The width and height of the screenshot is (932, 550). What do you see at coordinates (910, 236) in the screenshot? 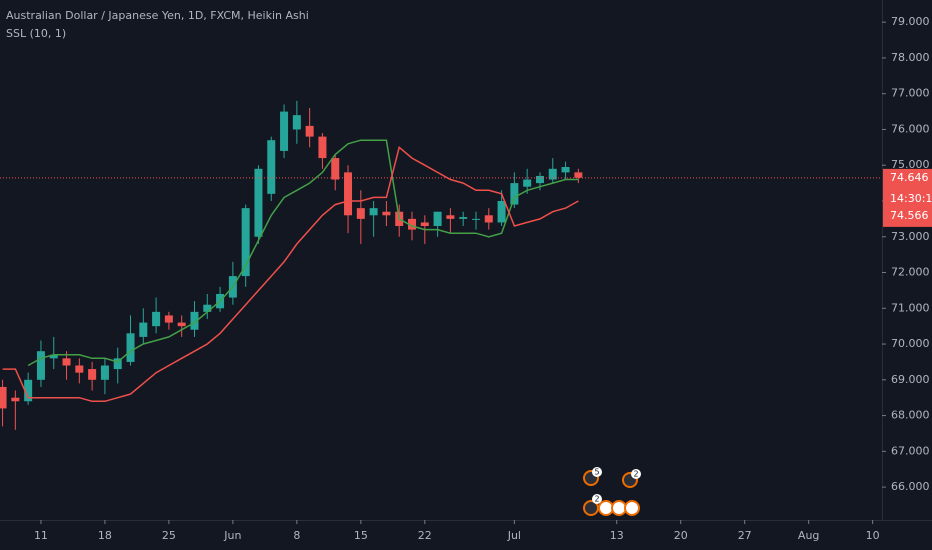
I see `price-tick-label: 73.000` at bounding box center [910, 236].